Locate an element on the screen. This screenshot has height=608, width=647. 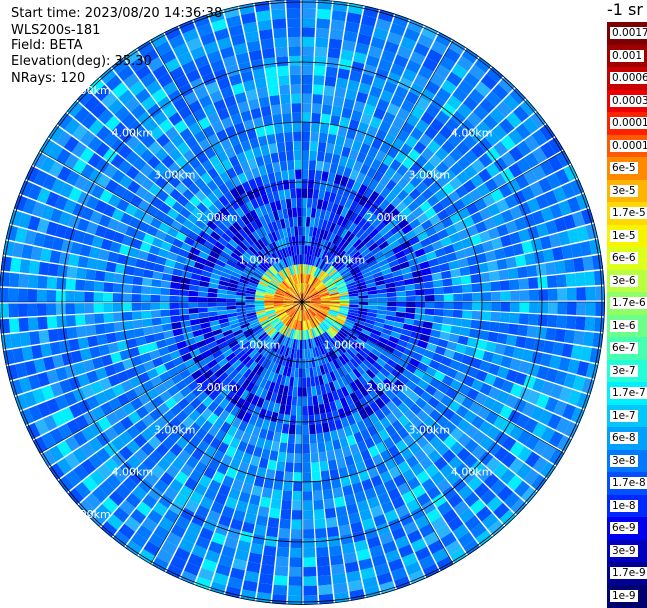
colorbar-tick-label: 0.0001 is located at coordinates (628, 146).